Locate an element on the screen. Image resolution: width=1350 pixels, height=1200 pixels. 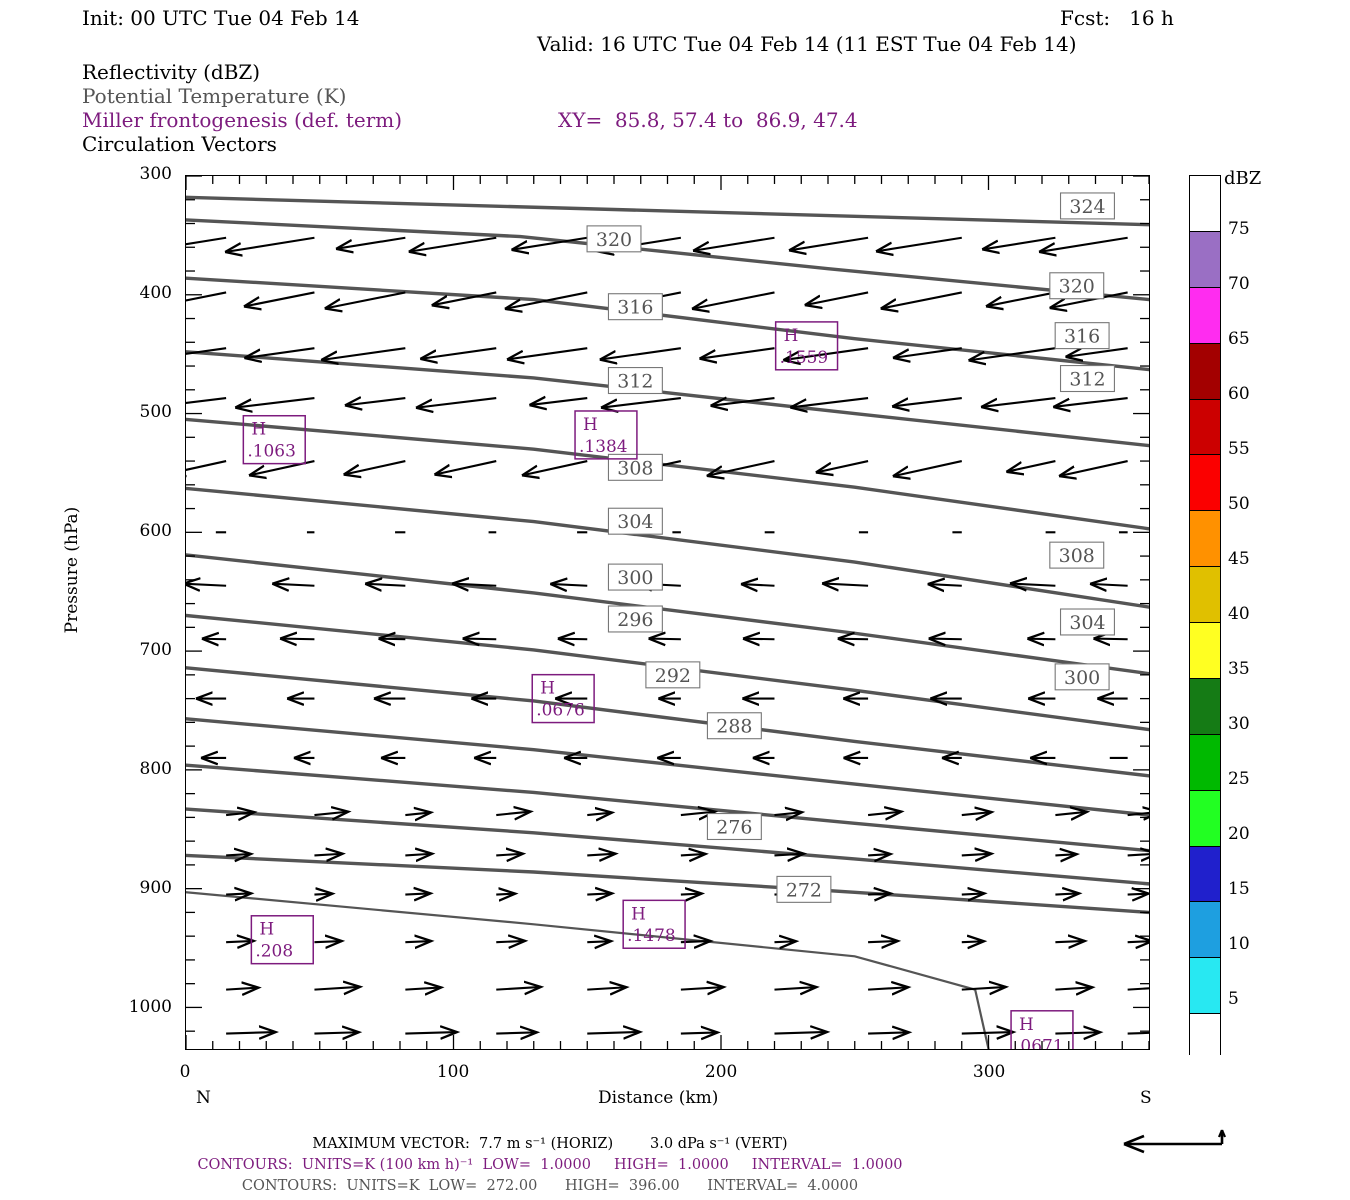
x-axis-north-end-label: N is located at coordinates (203, 1098).